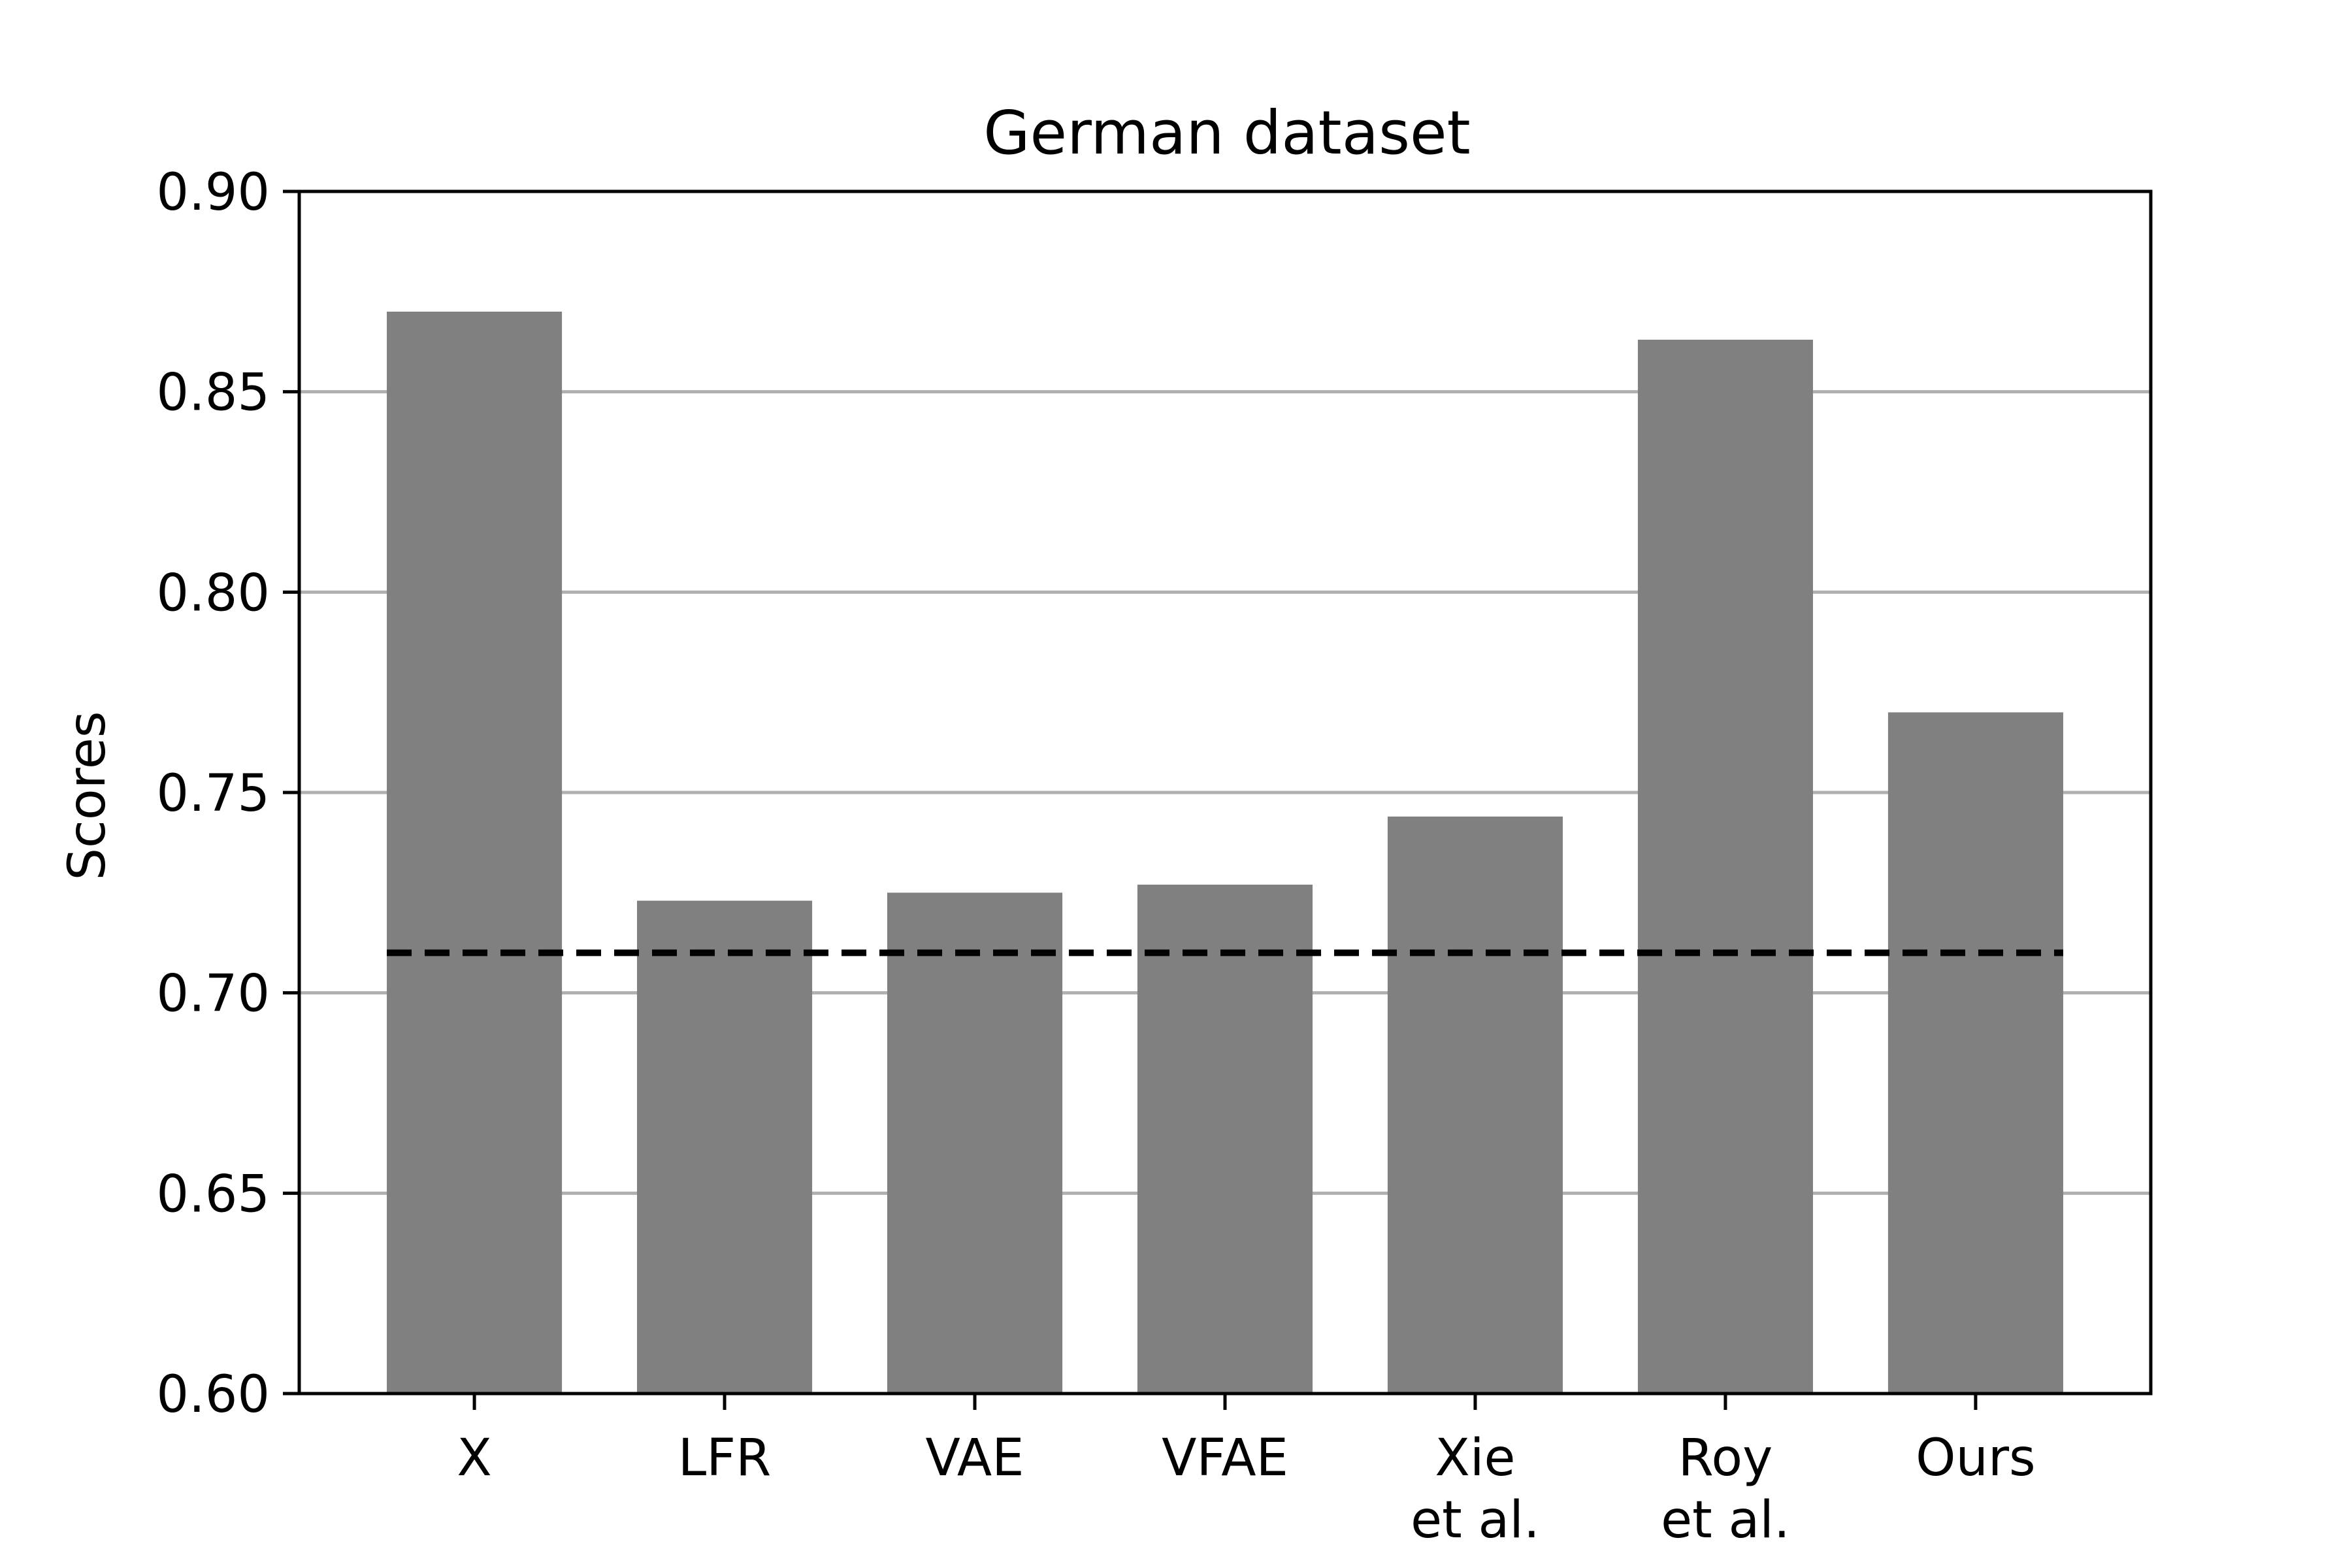 The width and height of the screenshot is (2352, 1568). I want to click on y-tick-label: 0.65, so click(213, 1194).